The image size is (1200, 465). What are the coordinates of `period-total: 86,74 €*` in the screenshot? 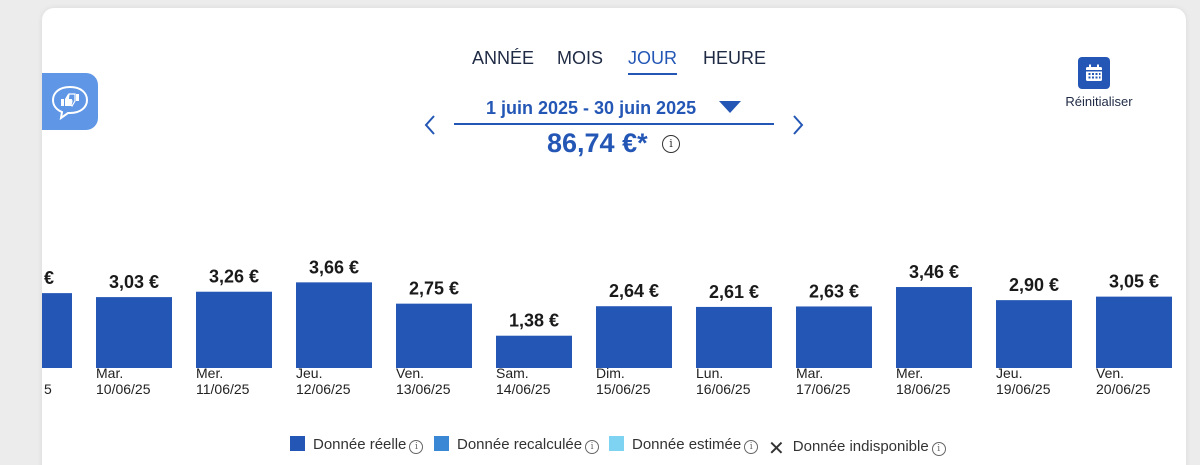 It's located at (597, 143).